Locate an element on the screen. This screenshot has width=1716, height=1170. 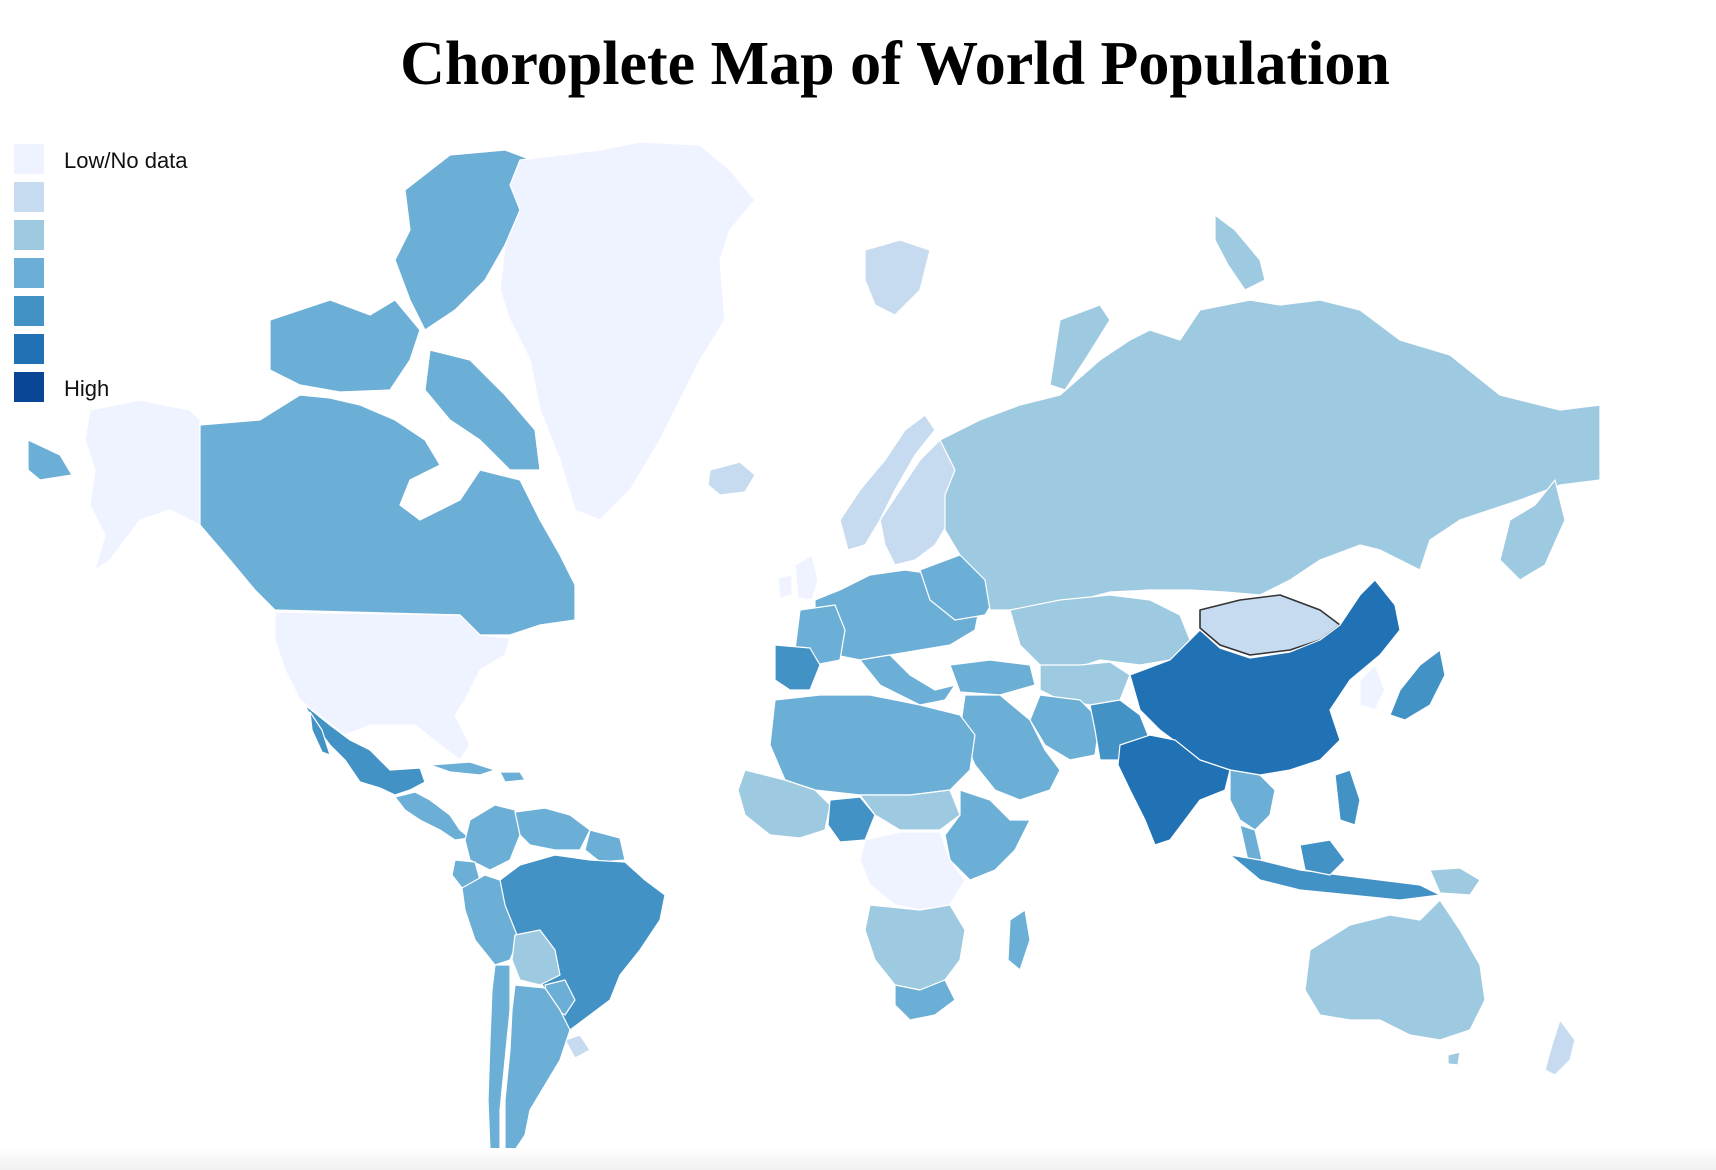
region-uruguay is located at coordinates (577, 1046).